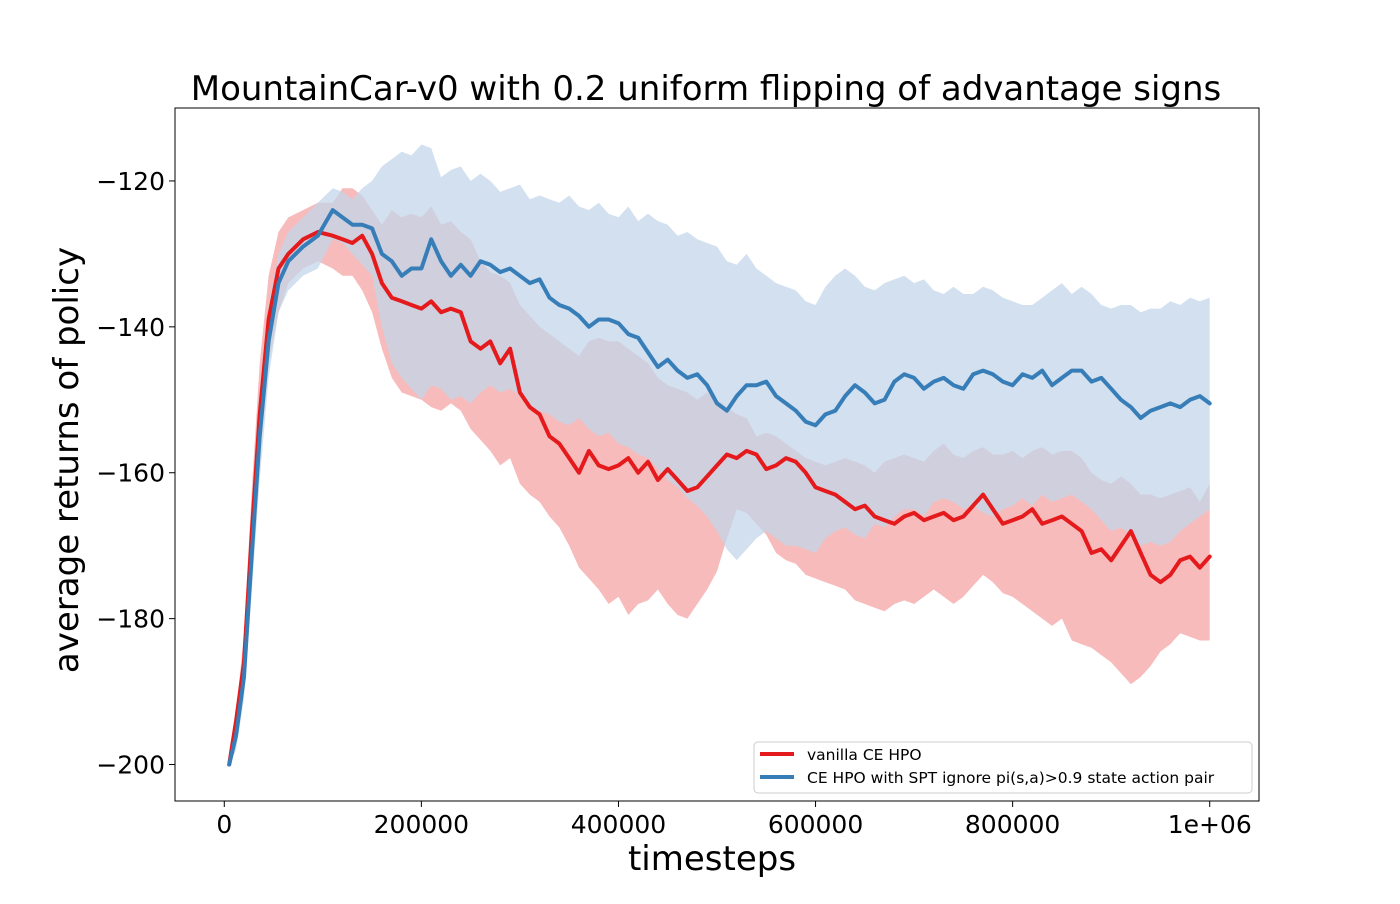 This screenshot has height=904, width=1400. I want to click on y-tick-label: −180, so click(130, 619).